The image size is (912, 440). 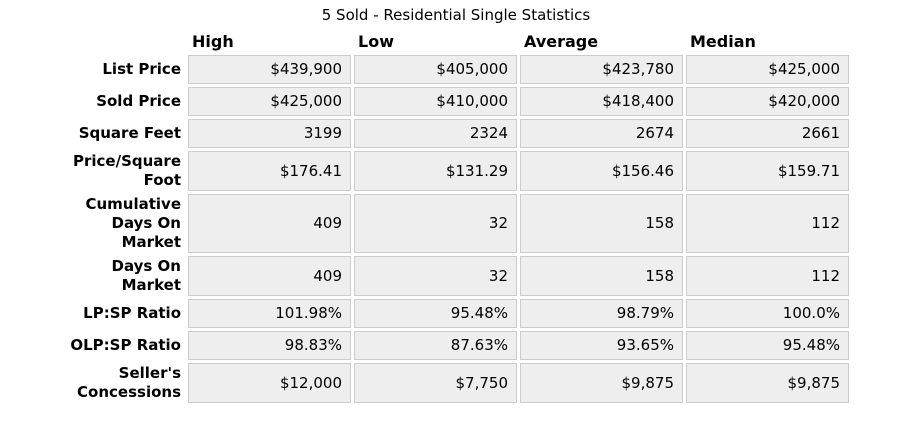 I want to click on stat-cell: 98.83%, so click(x=269, y=345).